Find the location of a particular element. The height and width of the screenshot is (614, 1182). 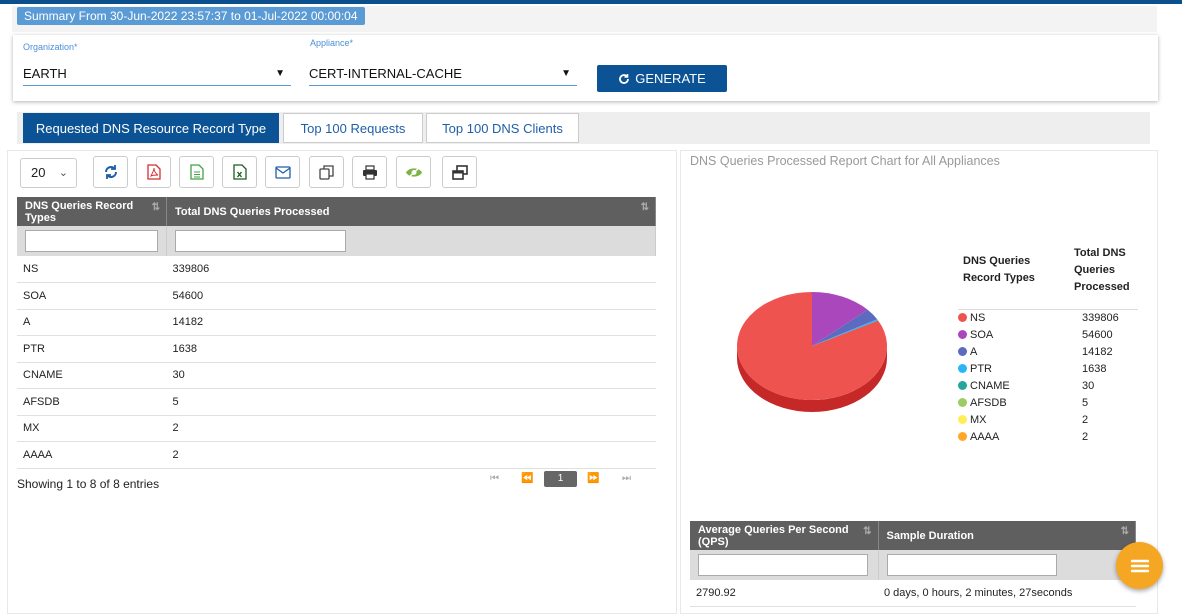

qps-filter-input is located at coordinates (783, 565).